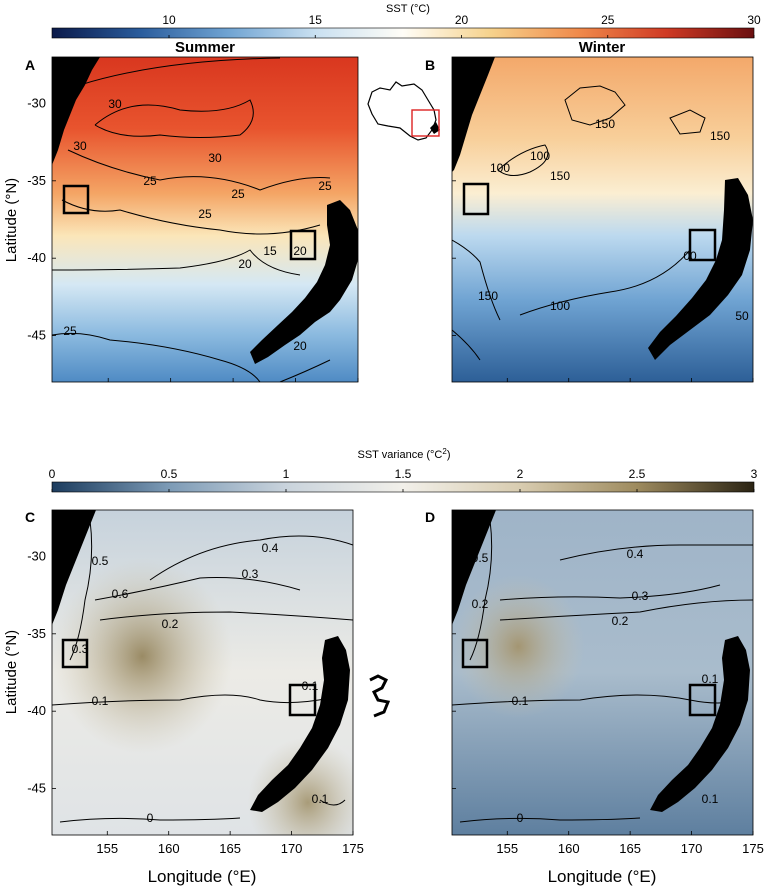 The height and width of the screenshot is (890, 765). Describe the element at coordinates (408, 9) in the screenshot. I see `sst-colorbar-label: SST (°C)` at that location.